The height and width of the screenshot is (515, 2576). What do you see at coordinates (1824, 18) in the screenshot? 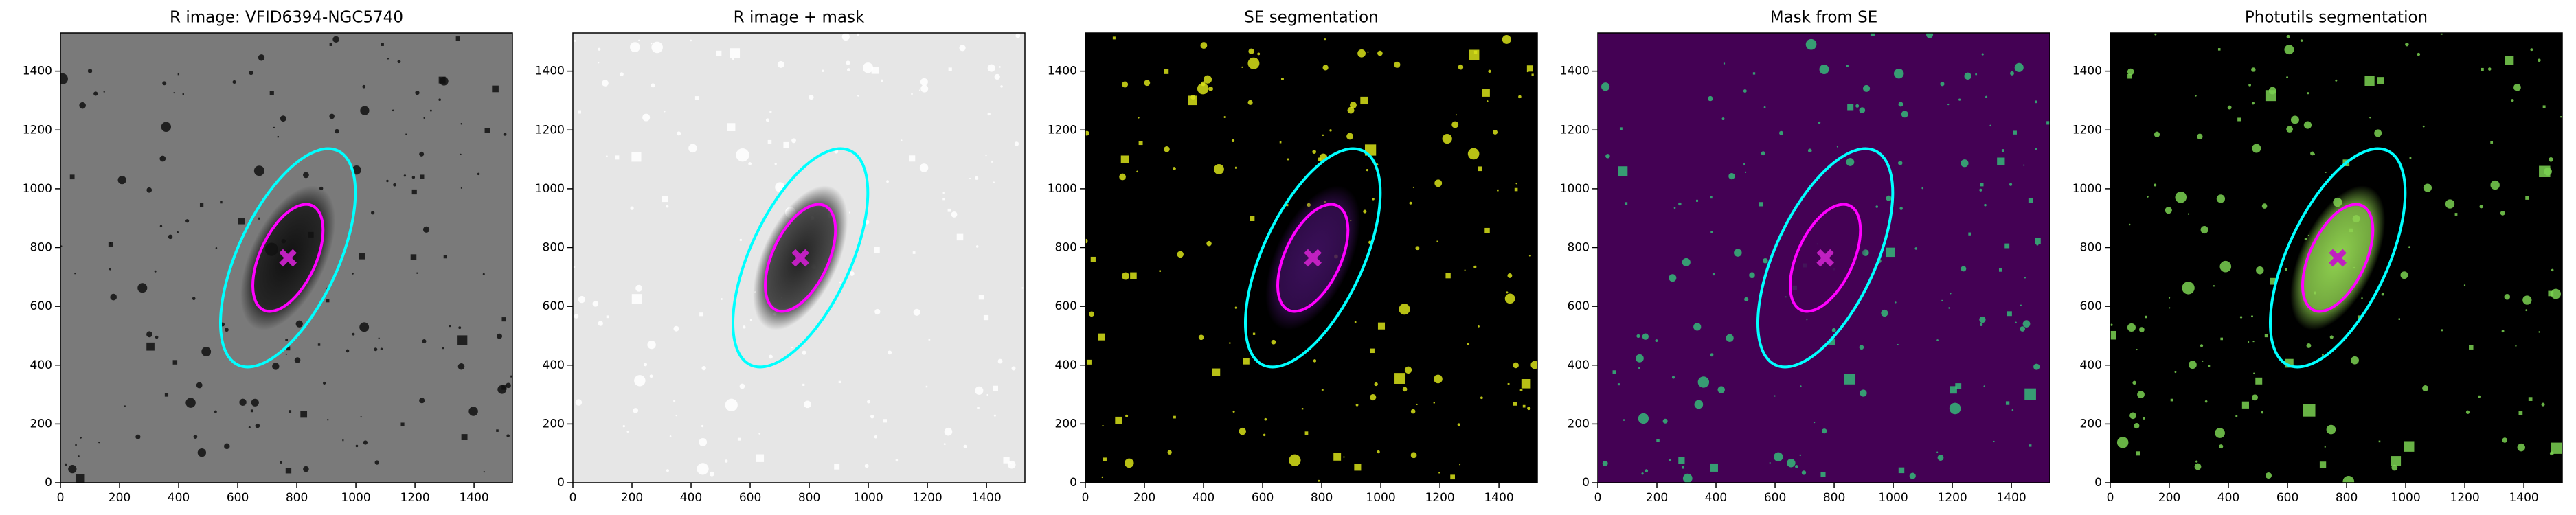
I see `panel-title: Mask from SE` at bounding box center [1824, 18].